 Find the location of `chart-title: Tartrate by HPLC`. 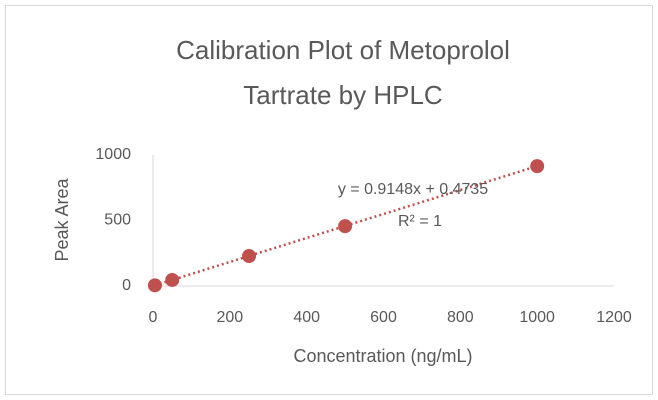

chart-title: Tartrate by HPLC is located at coordinates (342, 95).